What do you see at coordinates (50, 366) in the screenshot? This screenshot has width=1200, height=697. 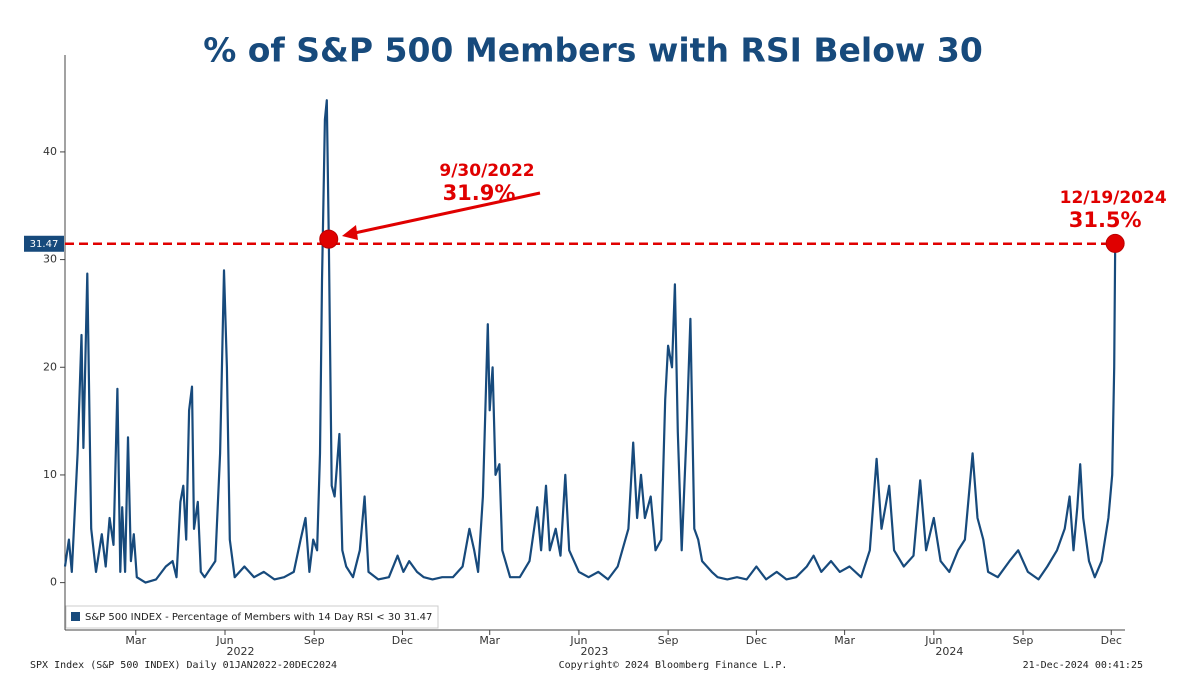 I see `y-tick-label: 20` at bounding box center [50, 366].